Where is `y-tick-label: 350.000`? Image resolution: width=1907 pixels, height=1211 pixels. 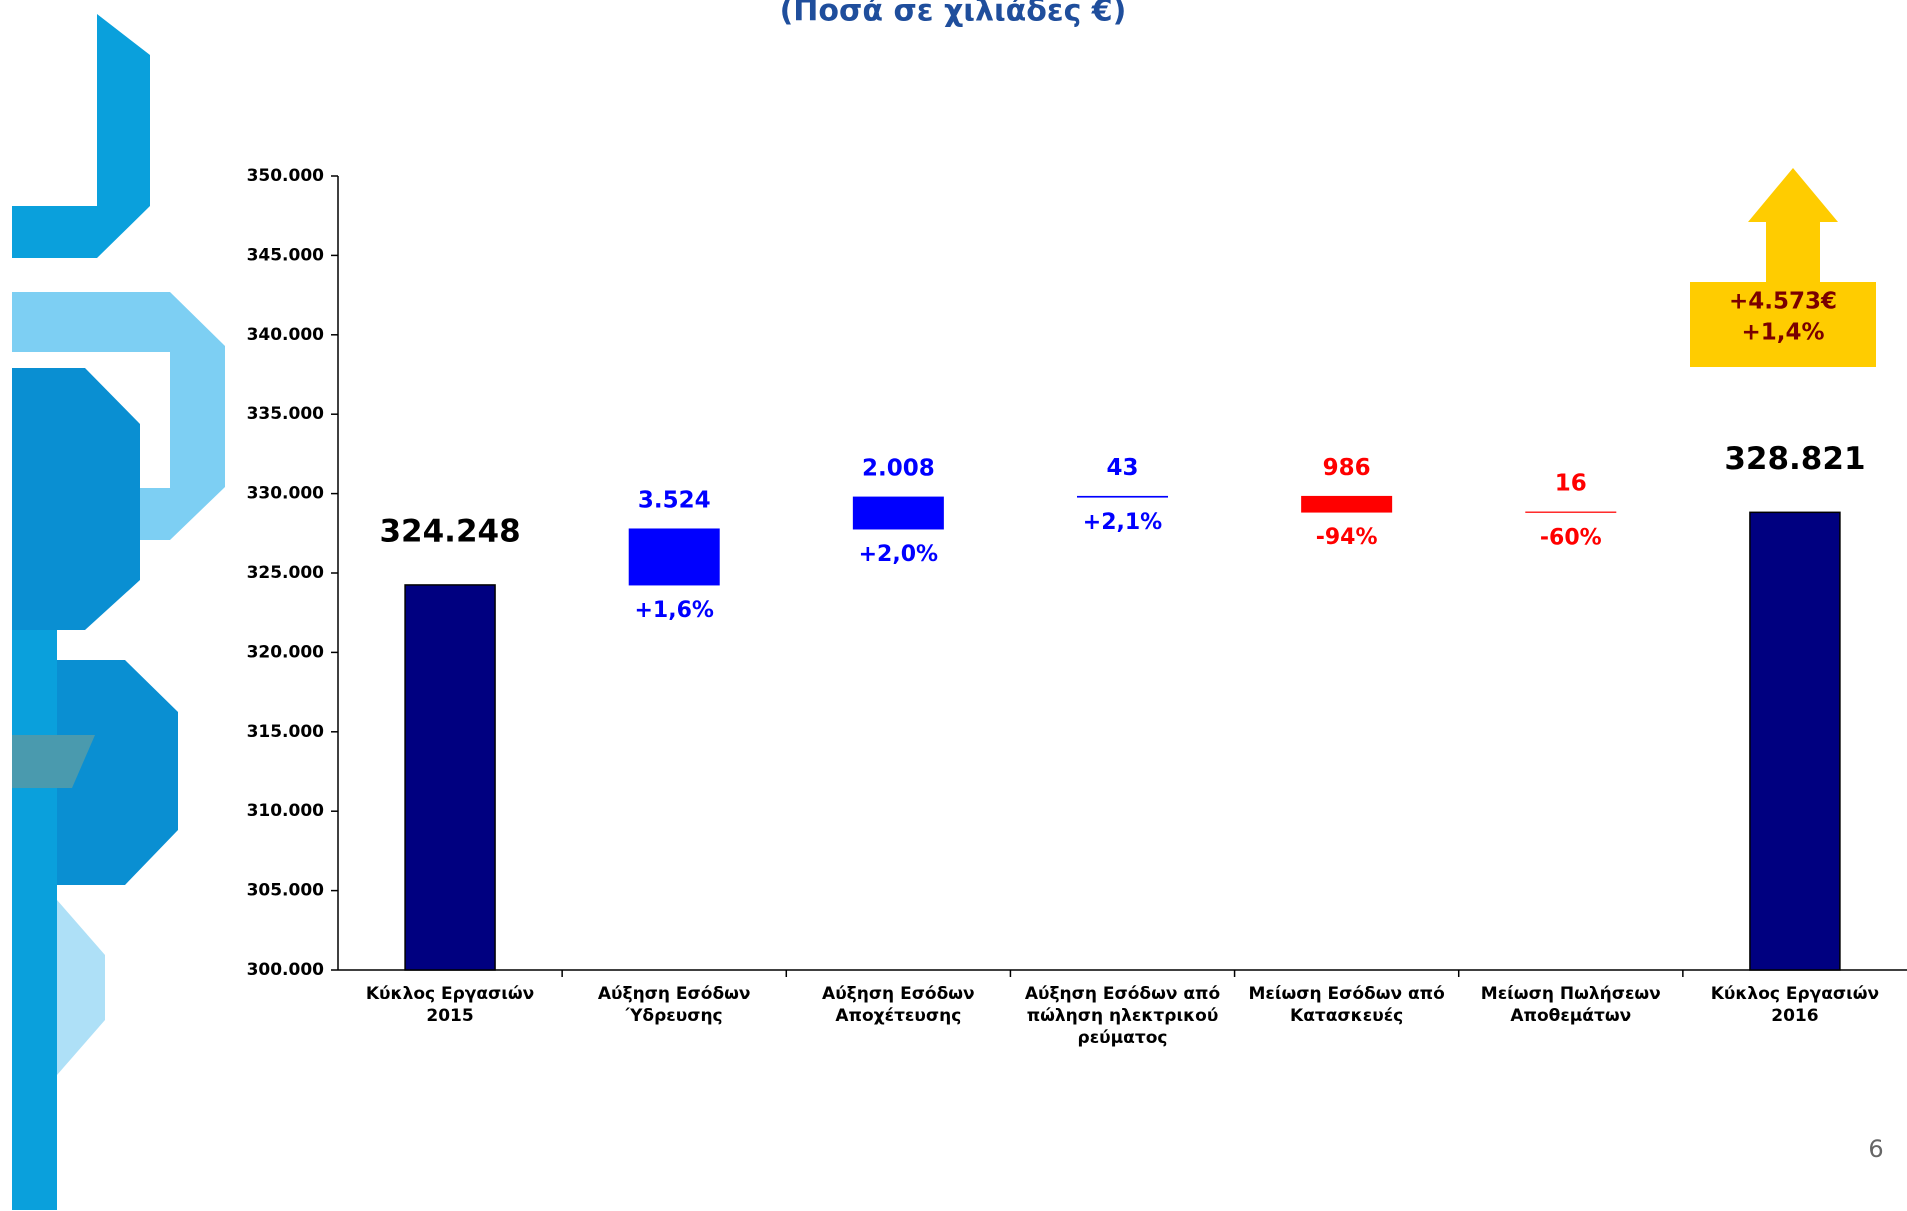 y-tick-label: 350.000 is located at coordinates (286, 176).